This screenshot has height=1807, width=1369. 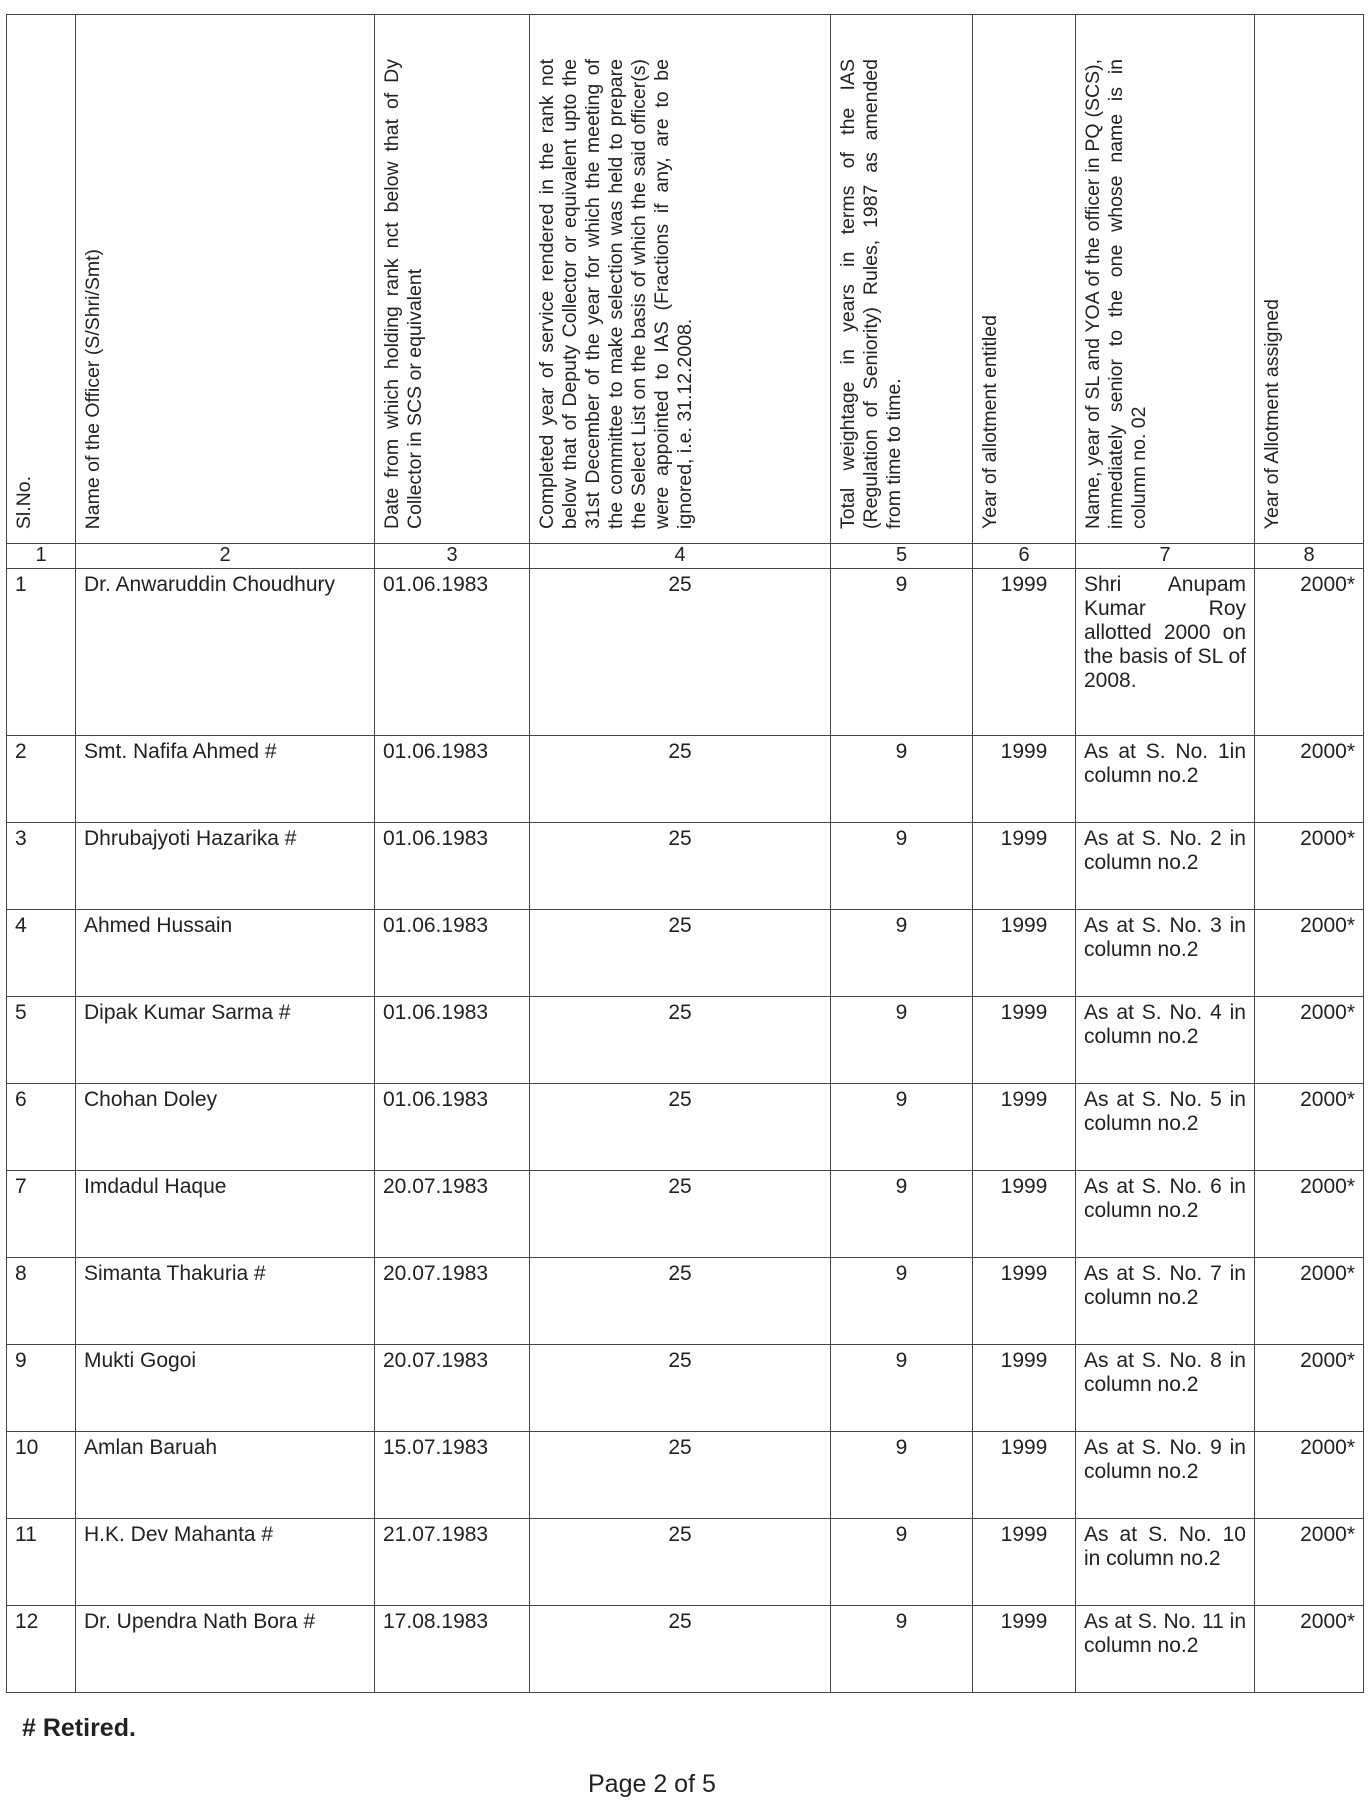 I want to click on cell-name: Simanta Thakuria #, so click(x=225, y=1301).